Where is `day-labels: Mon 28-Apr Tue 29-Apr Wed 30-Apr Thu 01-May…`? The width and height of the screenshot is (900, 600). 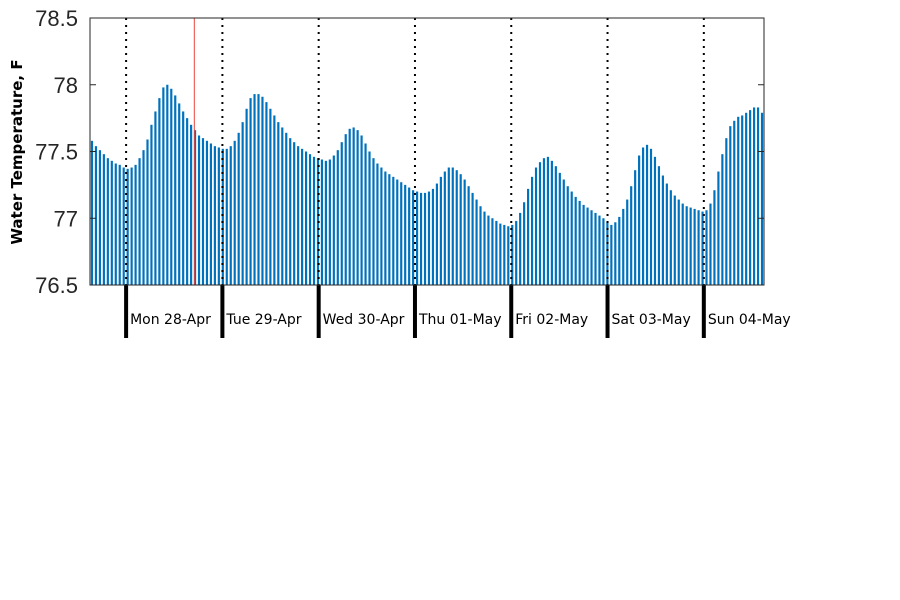 day-labels: Mon 28-Apr Tue 29-Apr Wed 30-Apr Thu 01-May… is located at coordinates (460, 320).